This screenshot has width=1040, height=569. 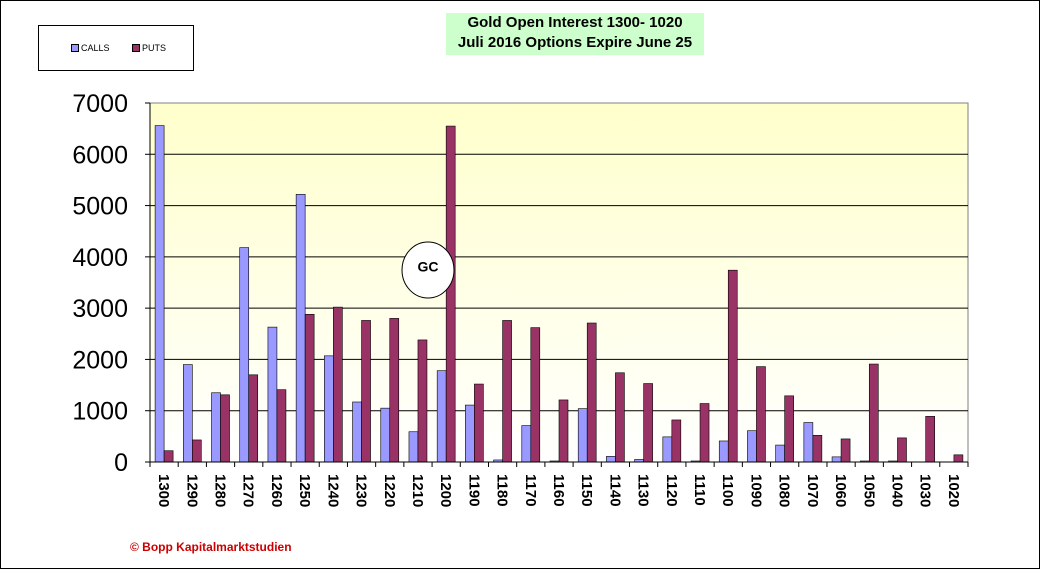 I want to click on y-tick-label: 3000, so click(x=100, y=309).